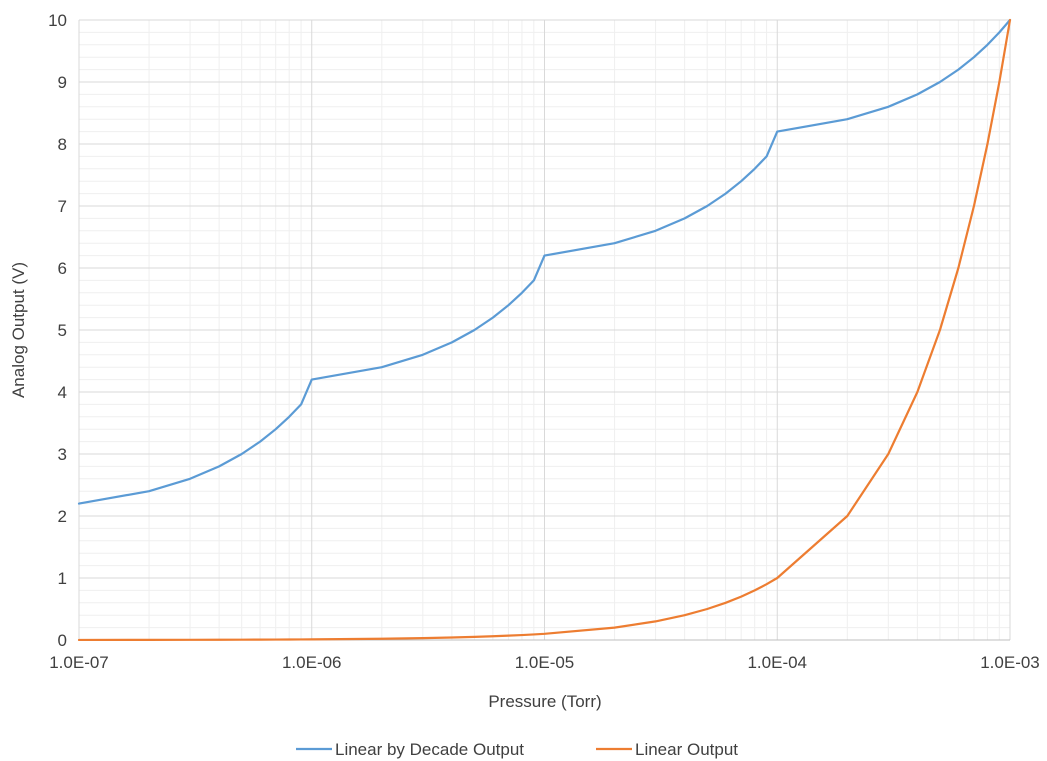 The width and height of the screenshot is (1047, 761). Describe the element at coordinates (686, 749) in the screenshot. I see `legend-label: Linear Output` at that location.